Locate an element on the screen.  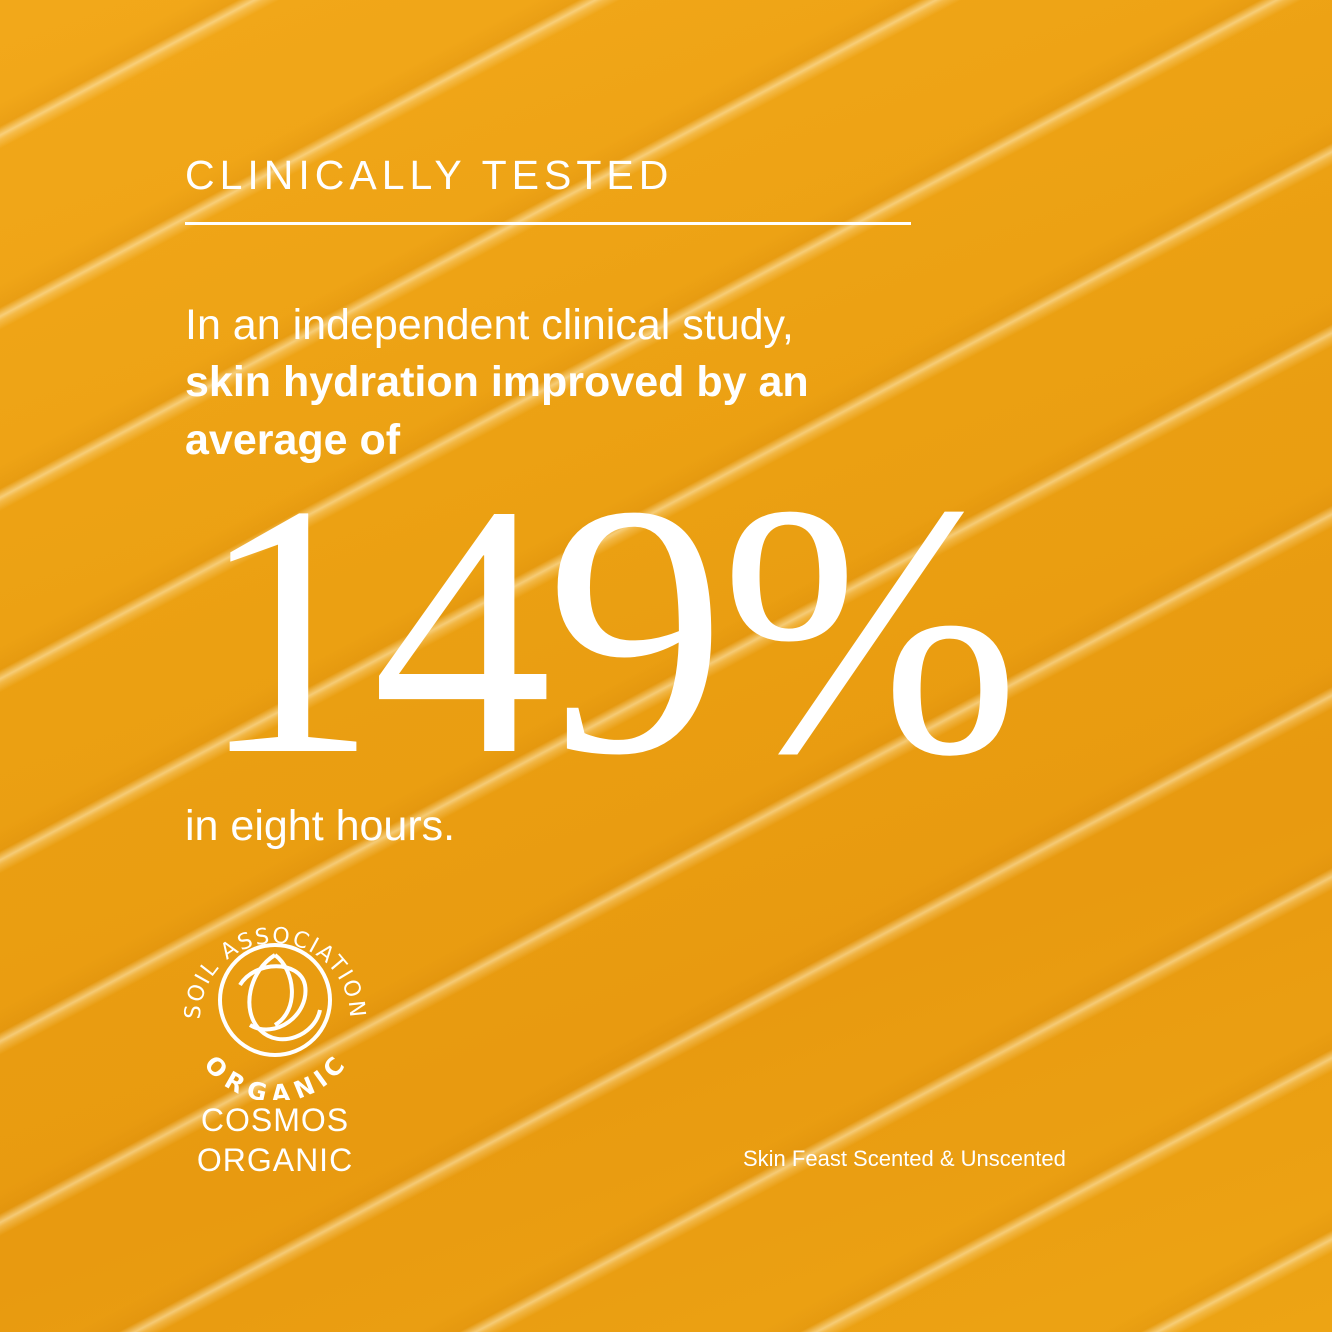
eyebrow-heading: CLINICALLY TESTED is located at coordinates (429, 175).